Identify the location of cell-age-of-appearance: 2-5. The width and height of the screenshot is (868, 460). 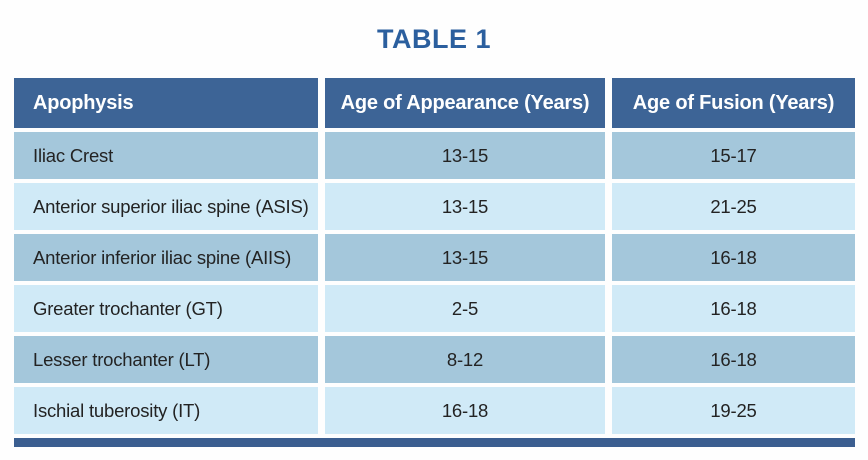
(465, 308).